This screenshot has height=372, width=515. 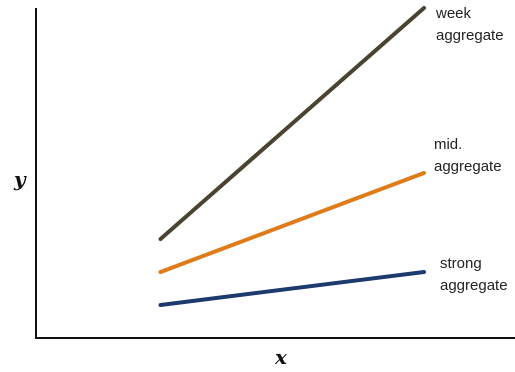 What do you see at coordinates (448, 144) in the screenshot?
I see `series-label-line: mid.` at bounding box center [448, 144].